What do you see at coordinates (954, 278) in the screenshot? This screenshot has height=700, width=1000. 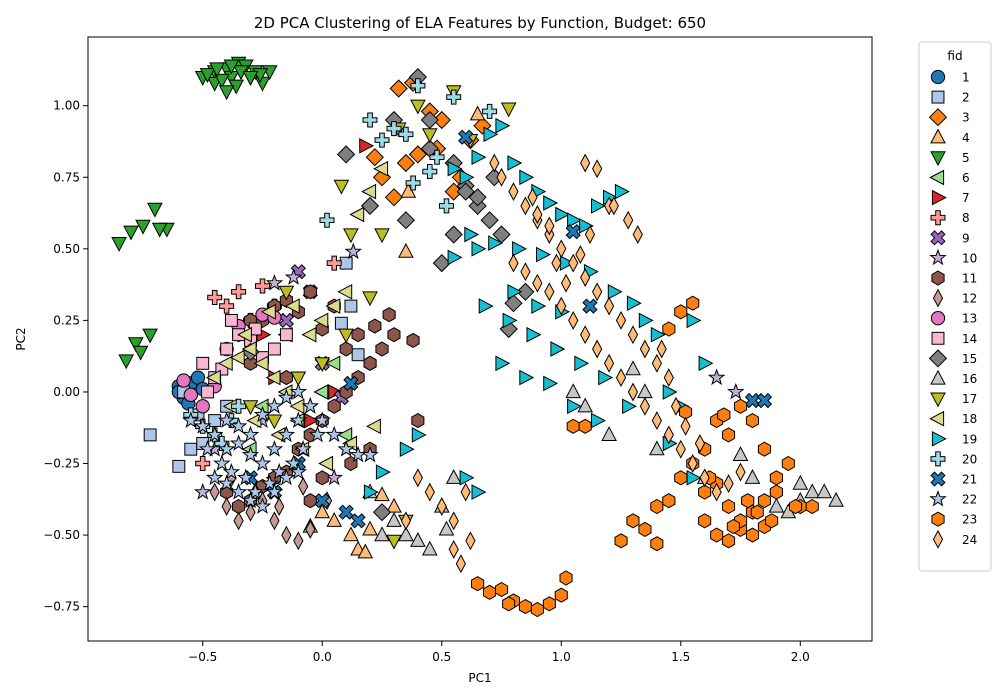 I see `legend-item-11: 11` at bounding box center [954, 278].